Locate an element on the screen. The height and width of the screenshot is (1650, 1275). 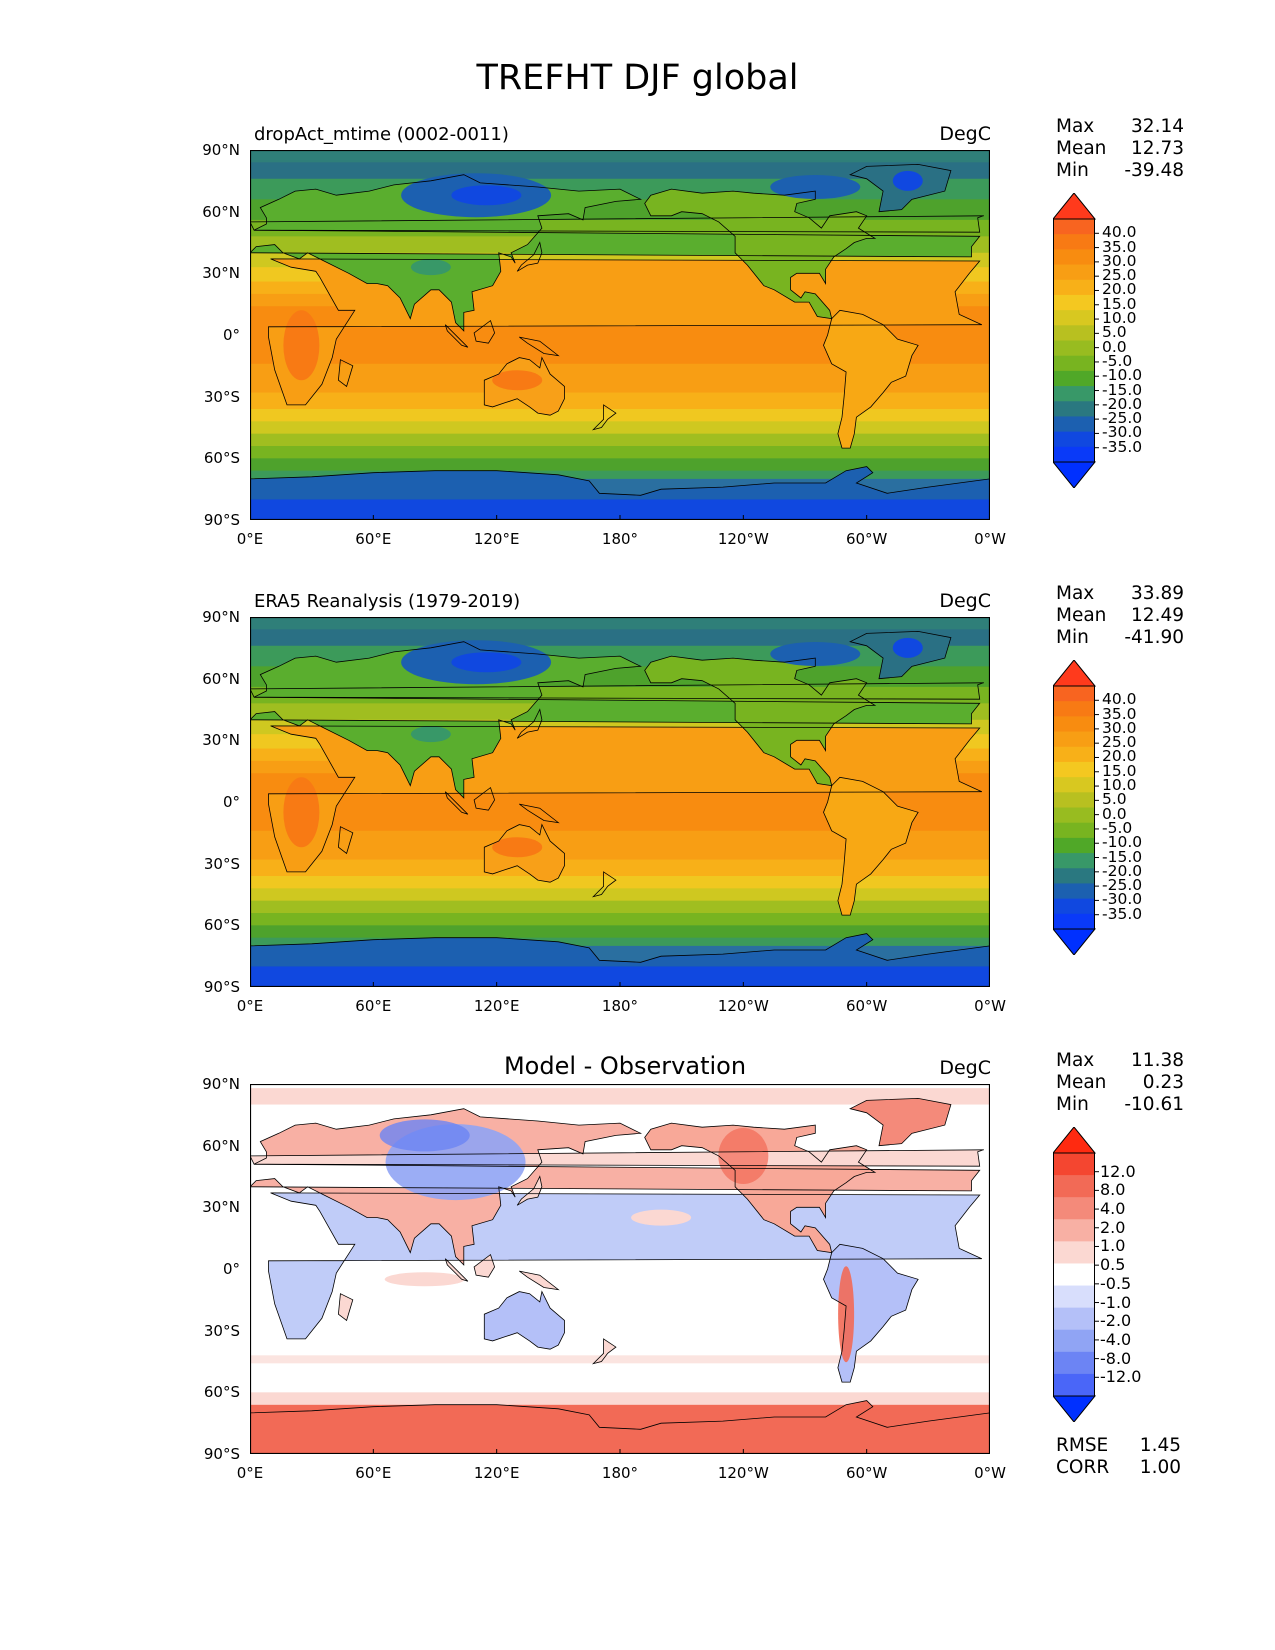
panel-3-title: Model - Observation is located at coordinates (625, 1066).